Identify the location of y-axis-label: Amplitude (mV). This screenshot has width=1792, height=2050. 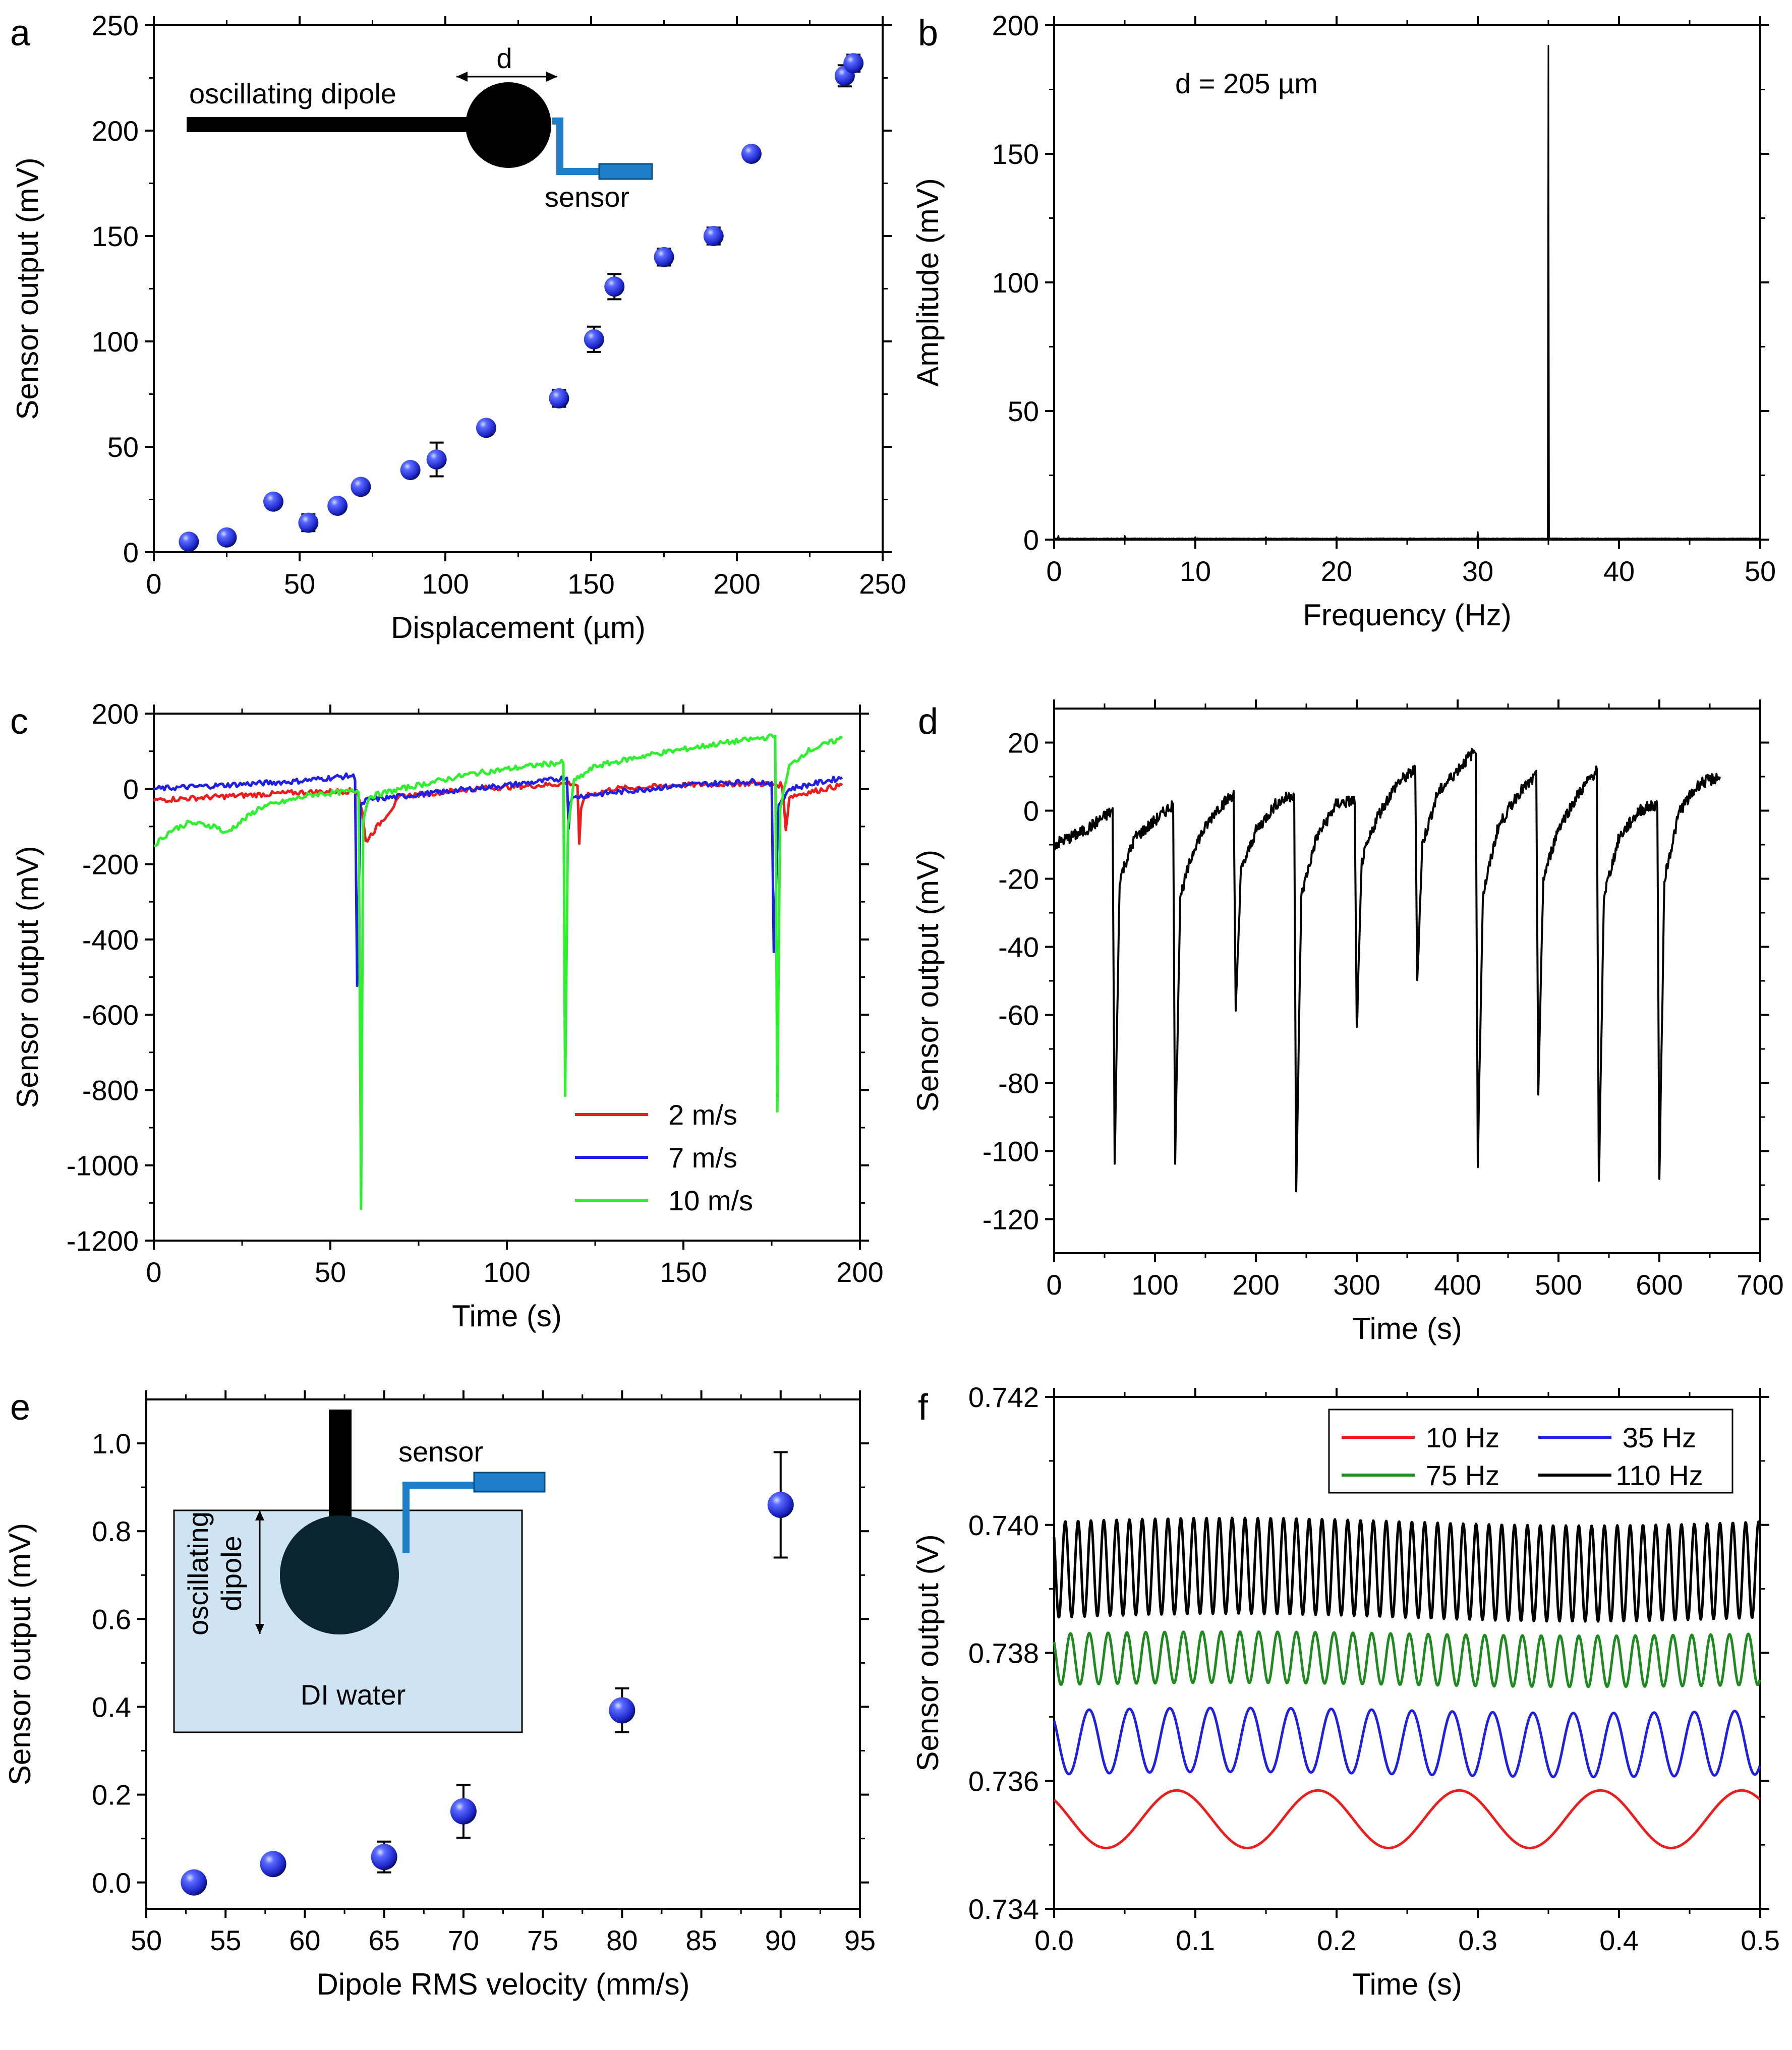
(928, 282).